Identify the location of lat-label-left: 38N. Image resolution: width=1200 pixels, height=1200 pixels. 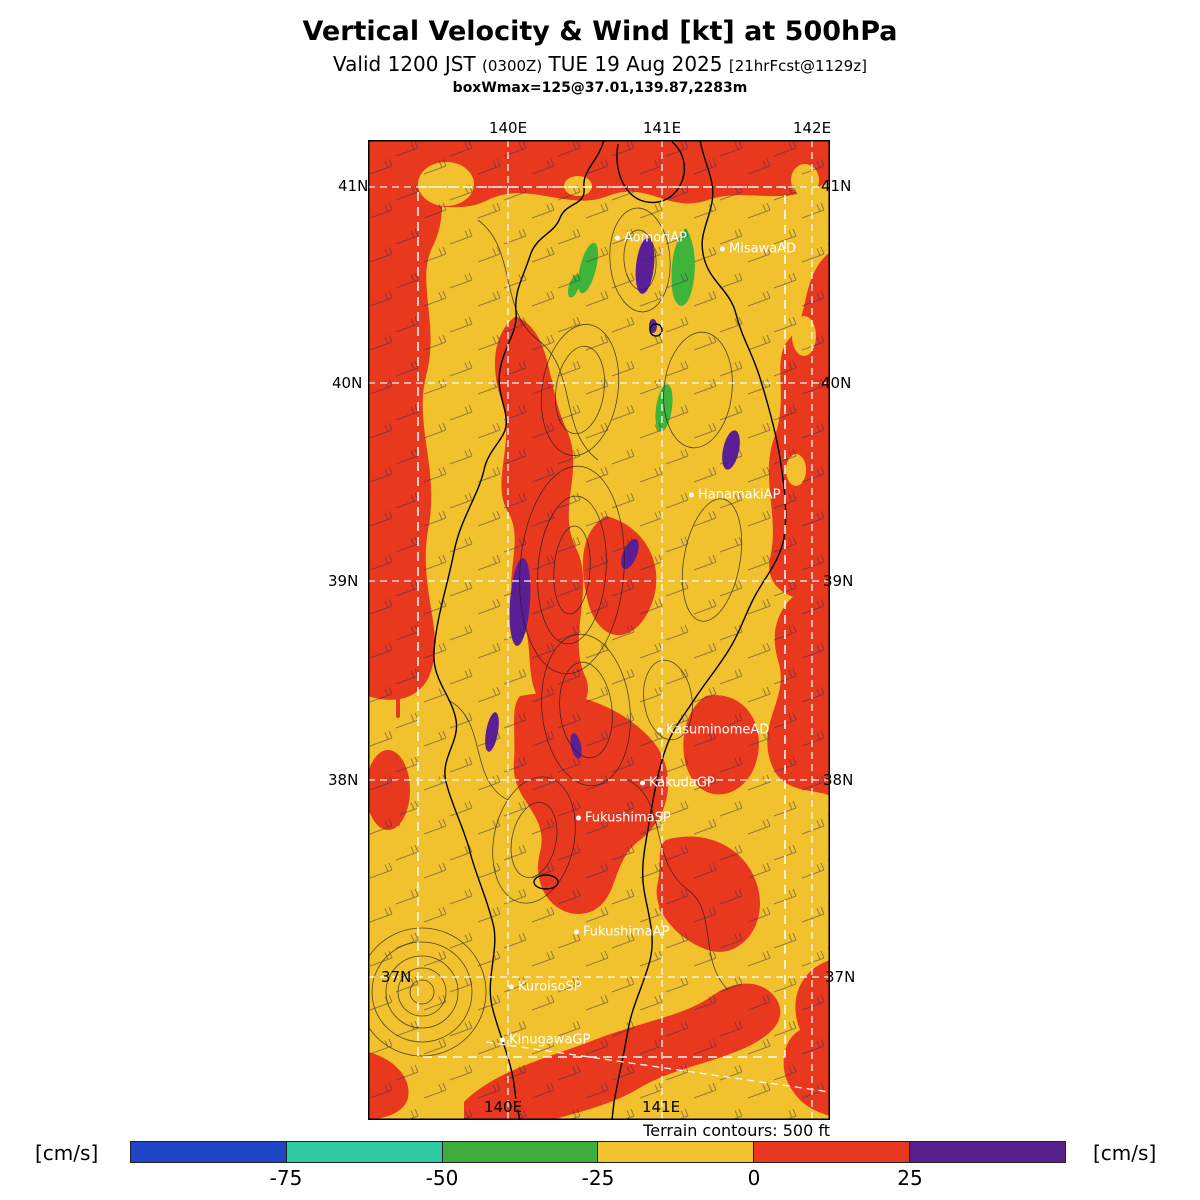
(343, 780).